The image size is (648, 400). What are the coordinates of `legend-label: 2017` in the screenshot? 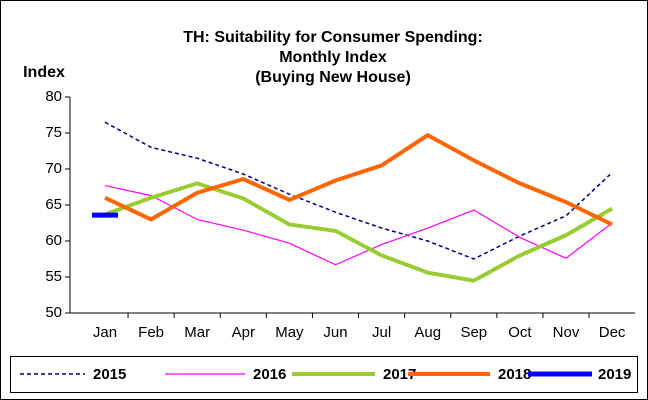 It's located at (399, 374).